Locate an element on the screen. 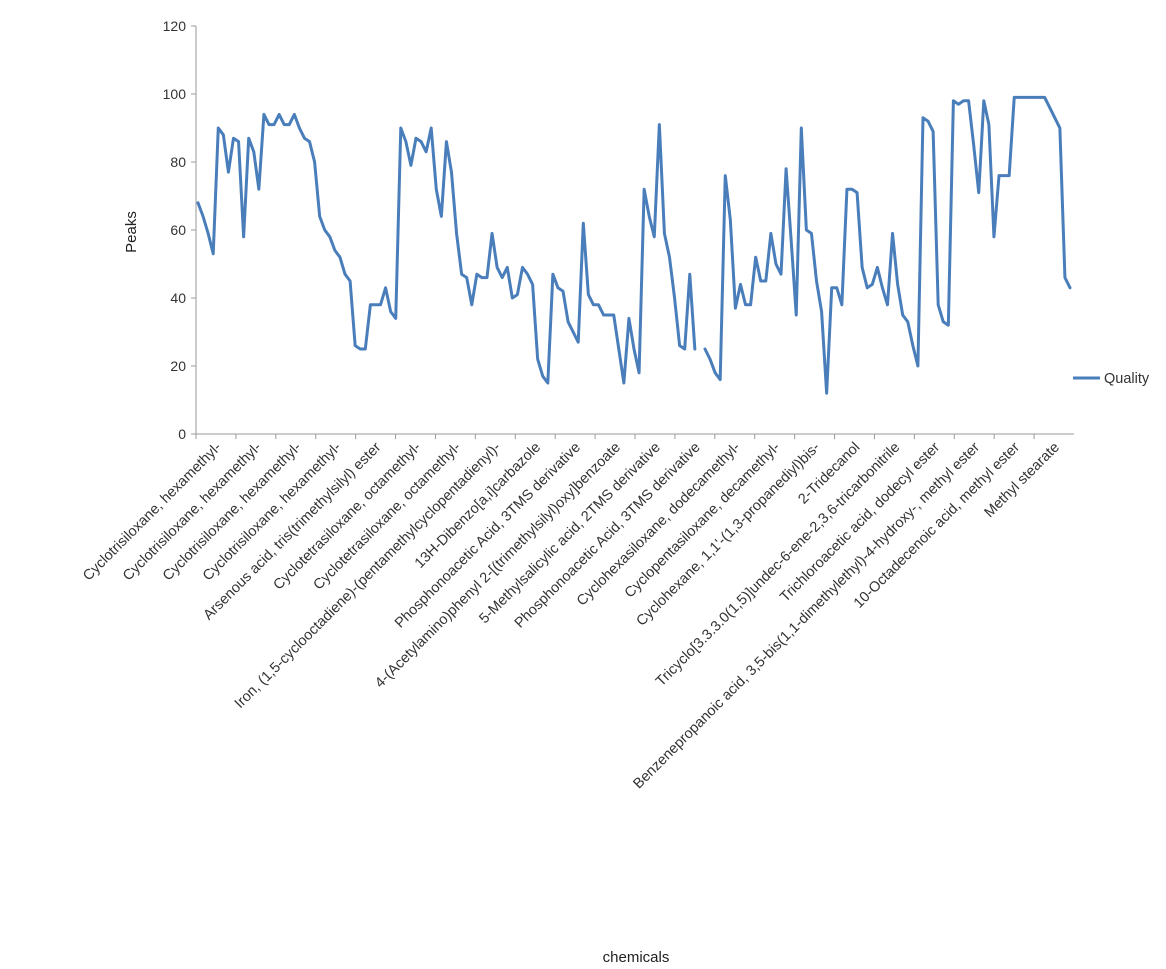 Image resolution: width=1166 pixels, height=969 pixels. y-tick-label: 0 is located at coordinates (182, 434).